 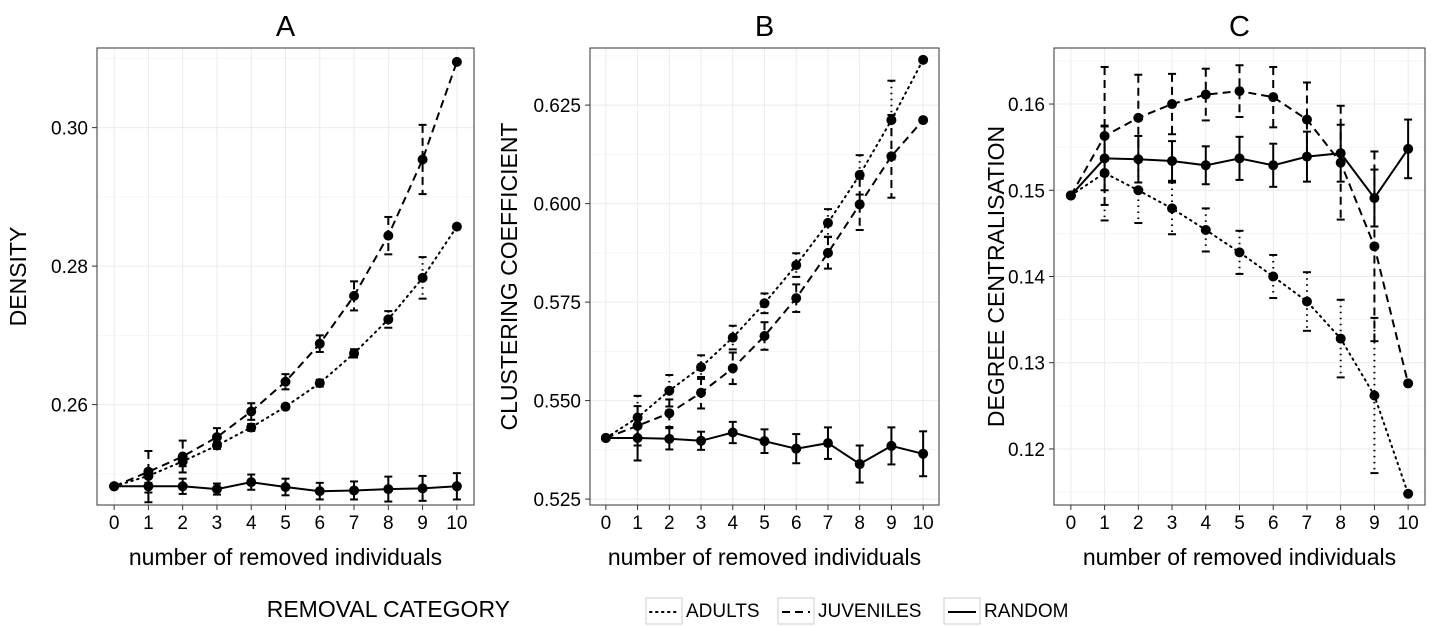 I want to click on y-tick-label: 0.575, so click(x=557, y=303).